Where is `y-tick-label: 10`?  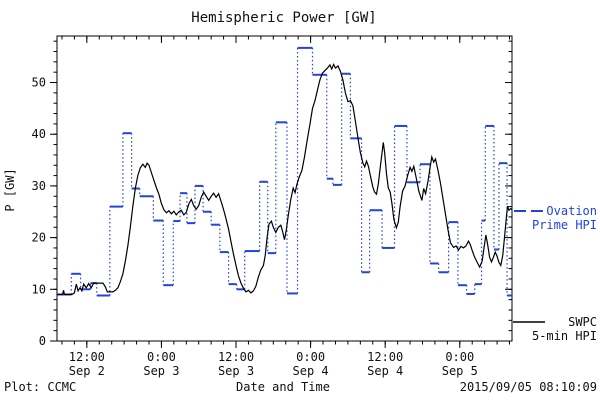 y-tick-label: 10 is located at coordinates (39, 289).